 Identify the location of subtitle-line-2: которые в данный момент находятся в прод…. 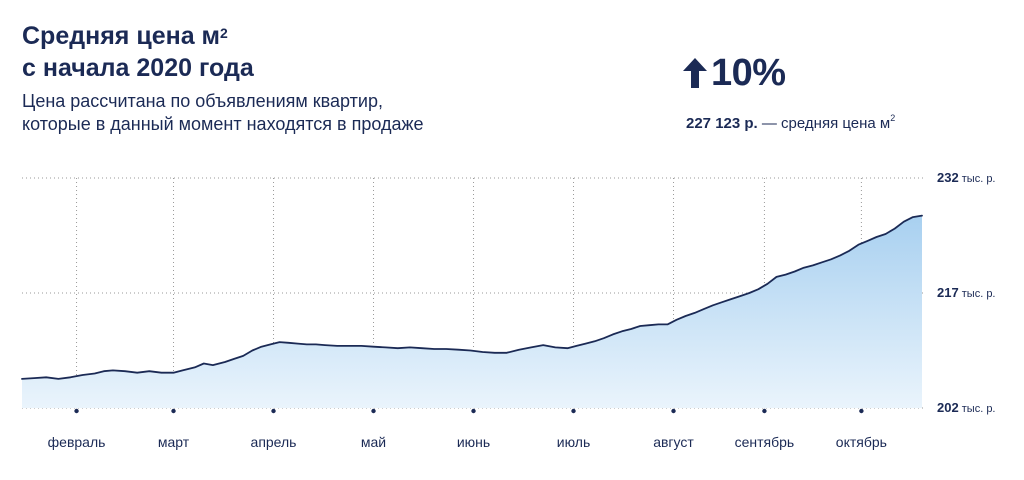
(223, 124).